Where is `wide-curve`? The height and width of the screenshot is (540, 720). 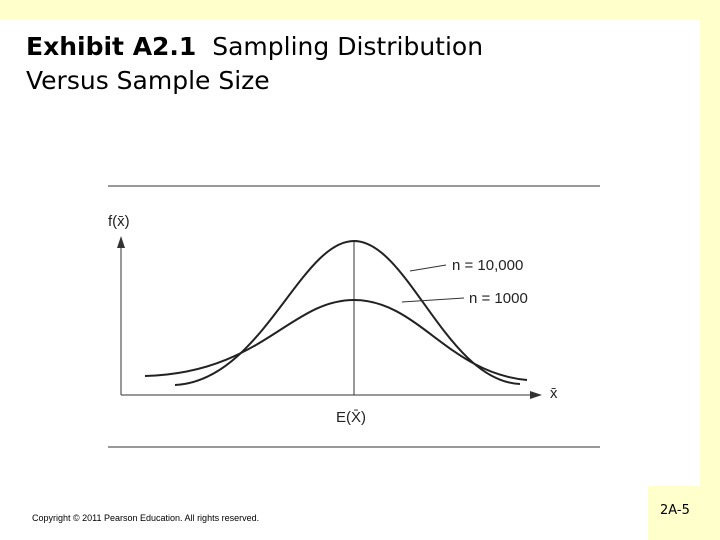
wide-curve is located at coordinates (336, 339).